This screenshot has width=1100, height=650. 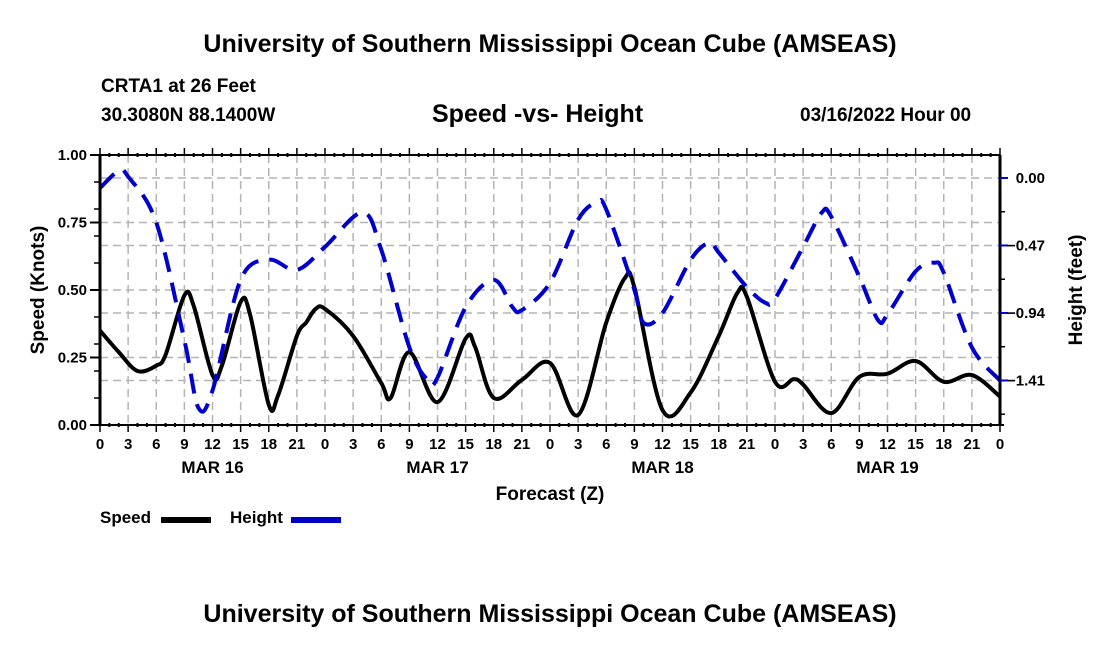 What do you see at coordinates (72, 358) in the screenshot?
I see `y-tick-label: 0.25` at bounding box center [72, 358].